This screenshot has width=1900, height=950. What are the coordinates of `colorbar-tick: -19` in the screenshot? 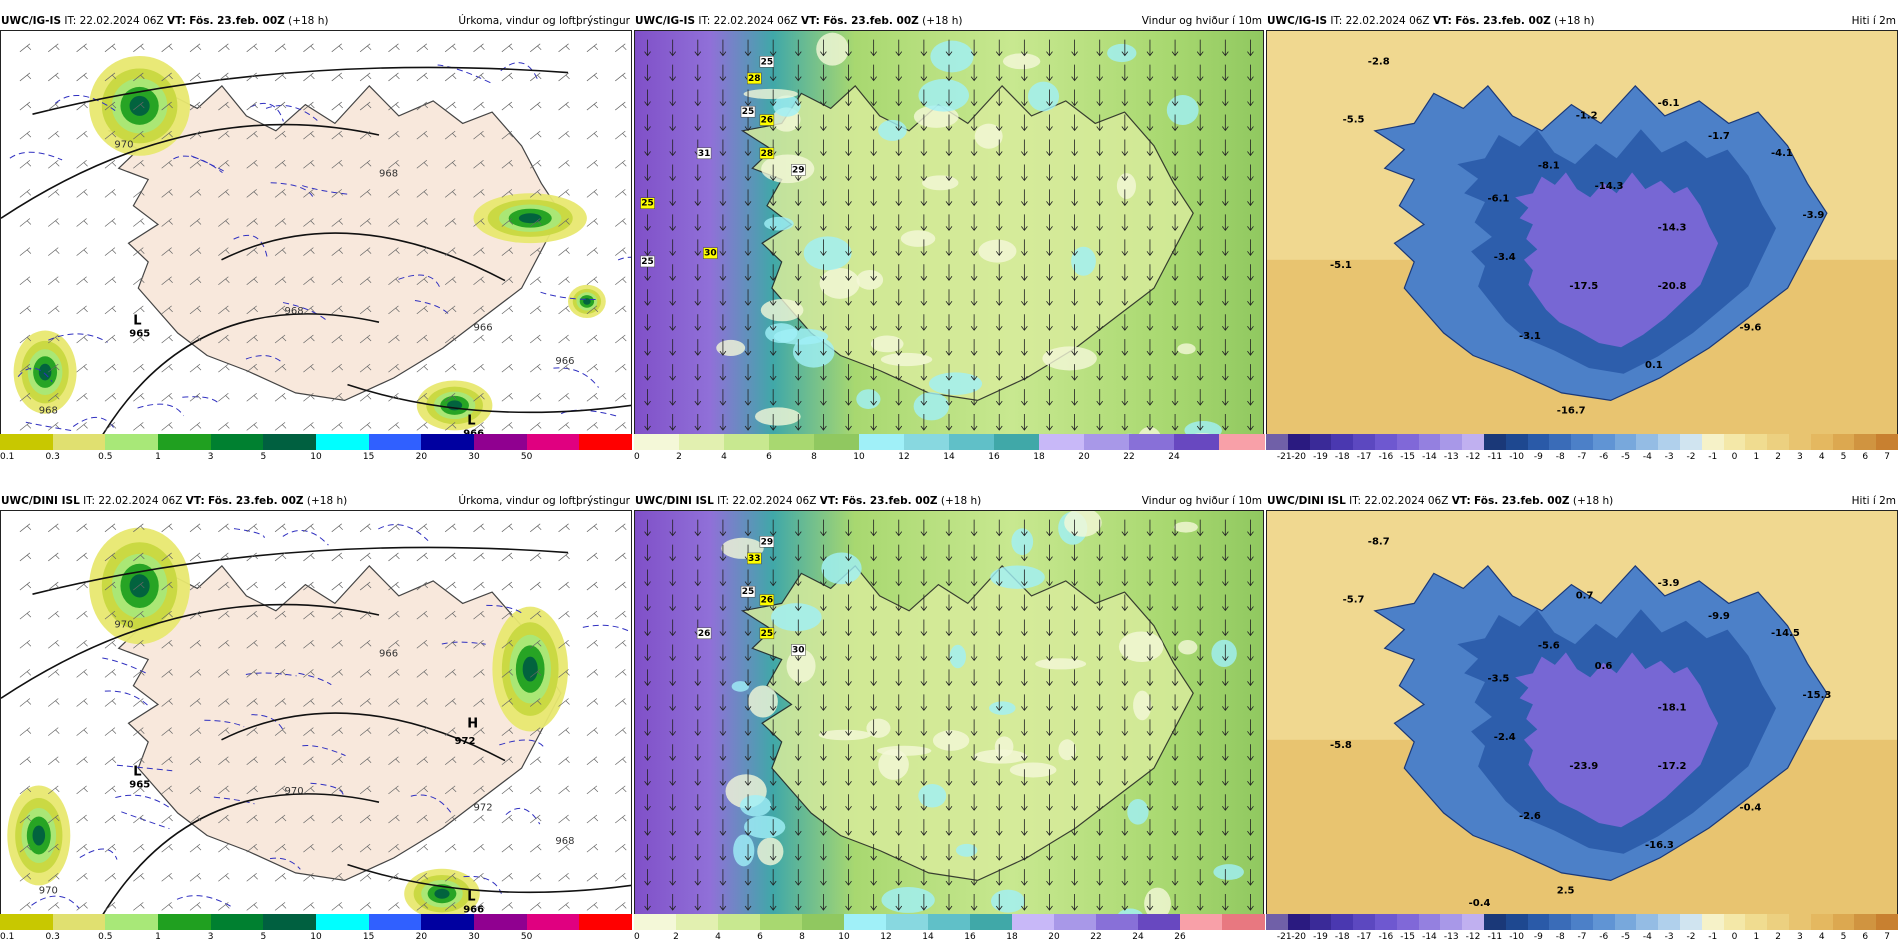 It's located at (1320, 937).